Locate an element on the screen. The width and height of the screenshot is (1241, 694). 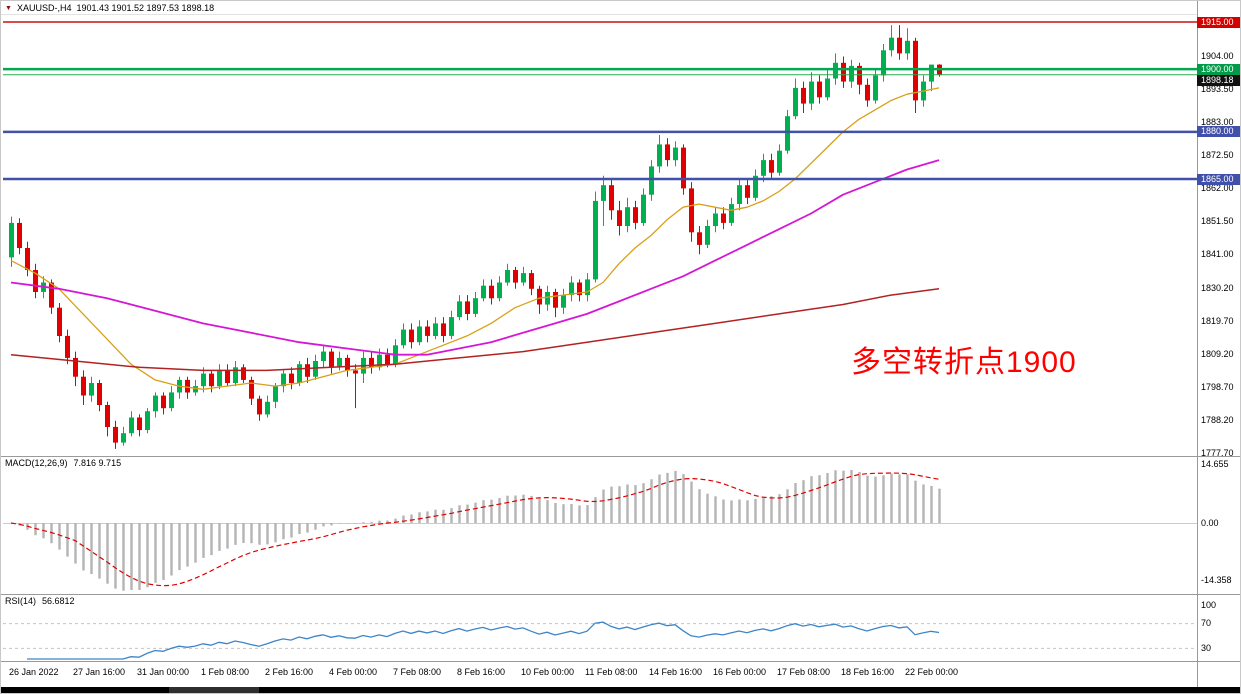
time-axis-label: 26 Jan 2022 is located at coordinates (34, 672).